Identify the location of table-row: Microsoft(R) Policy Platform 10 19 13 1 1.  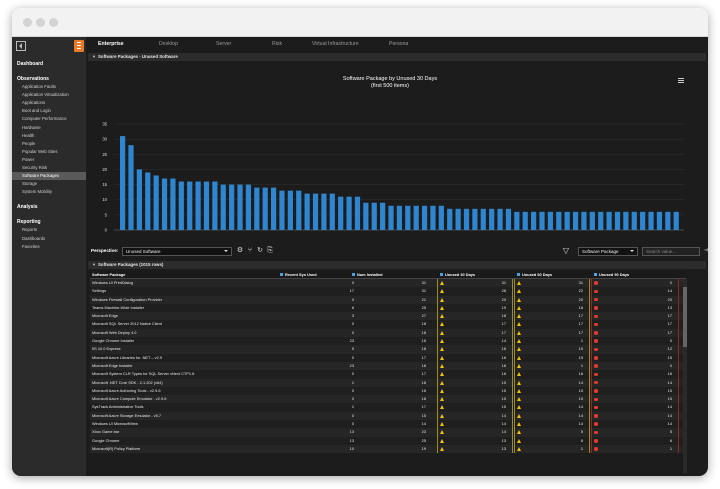
(388, 449).